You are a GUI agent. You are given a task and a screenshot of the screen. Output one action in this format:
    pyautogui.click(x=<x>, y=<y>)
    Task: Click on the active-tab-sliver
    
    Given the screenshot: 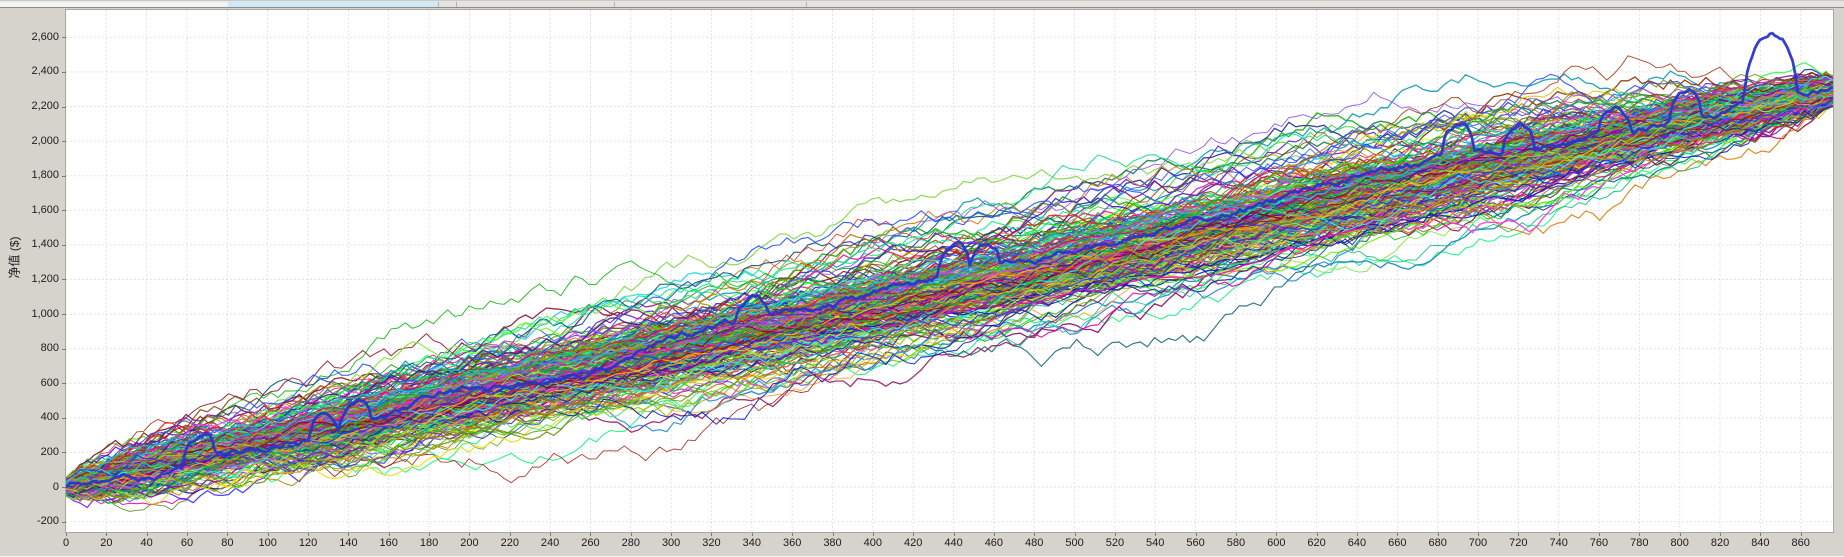 What is the action you would take?
    pyautogui.click(x=333, y=5)
    